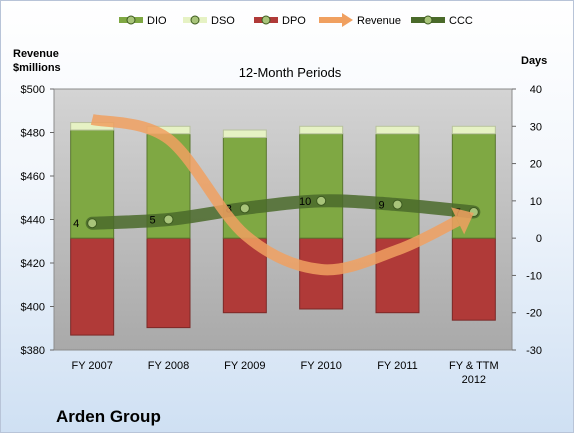 Image resolution: width=574 pixels, height=434 pixels. What do you see at coordinates (462, 221) in the screenshot?
I see `revenue-arrowhead` at bounding box center [462, 221].